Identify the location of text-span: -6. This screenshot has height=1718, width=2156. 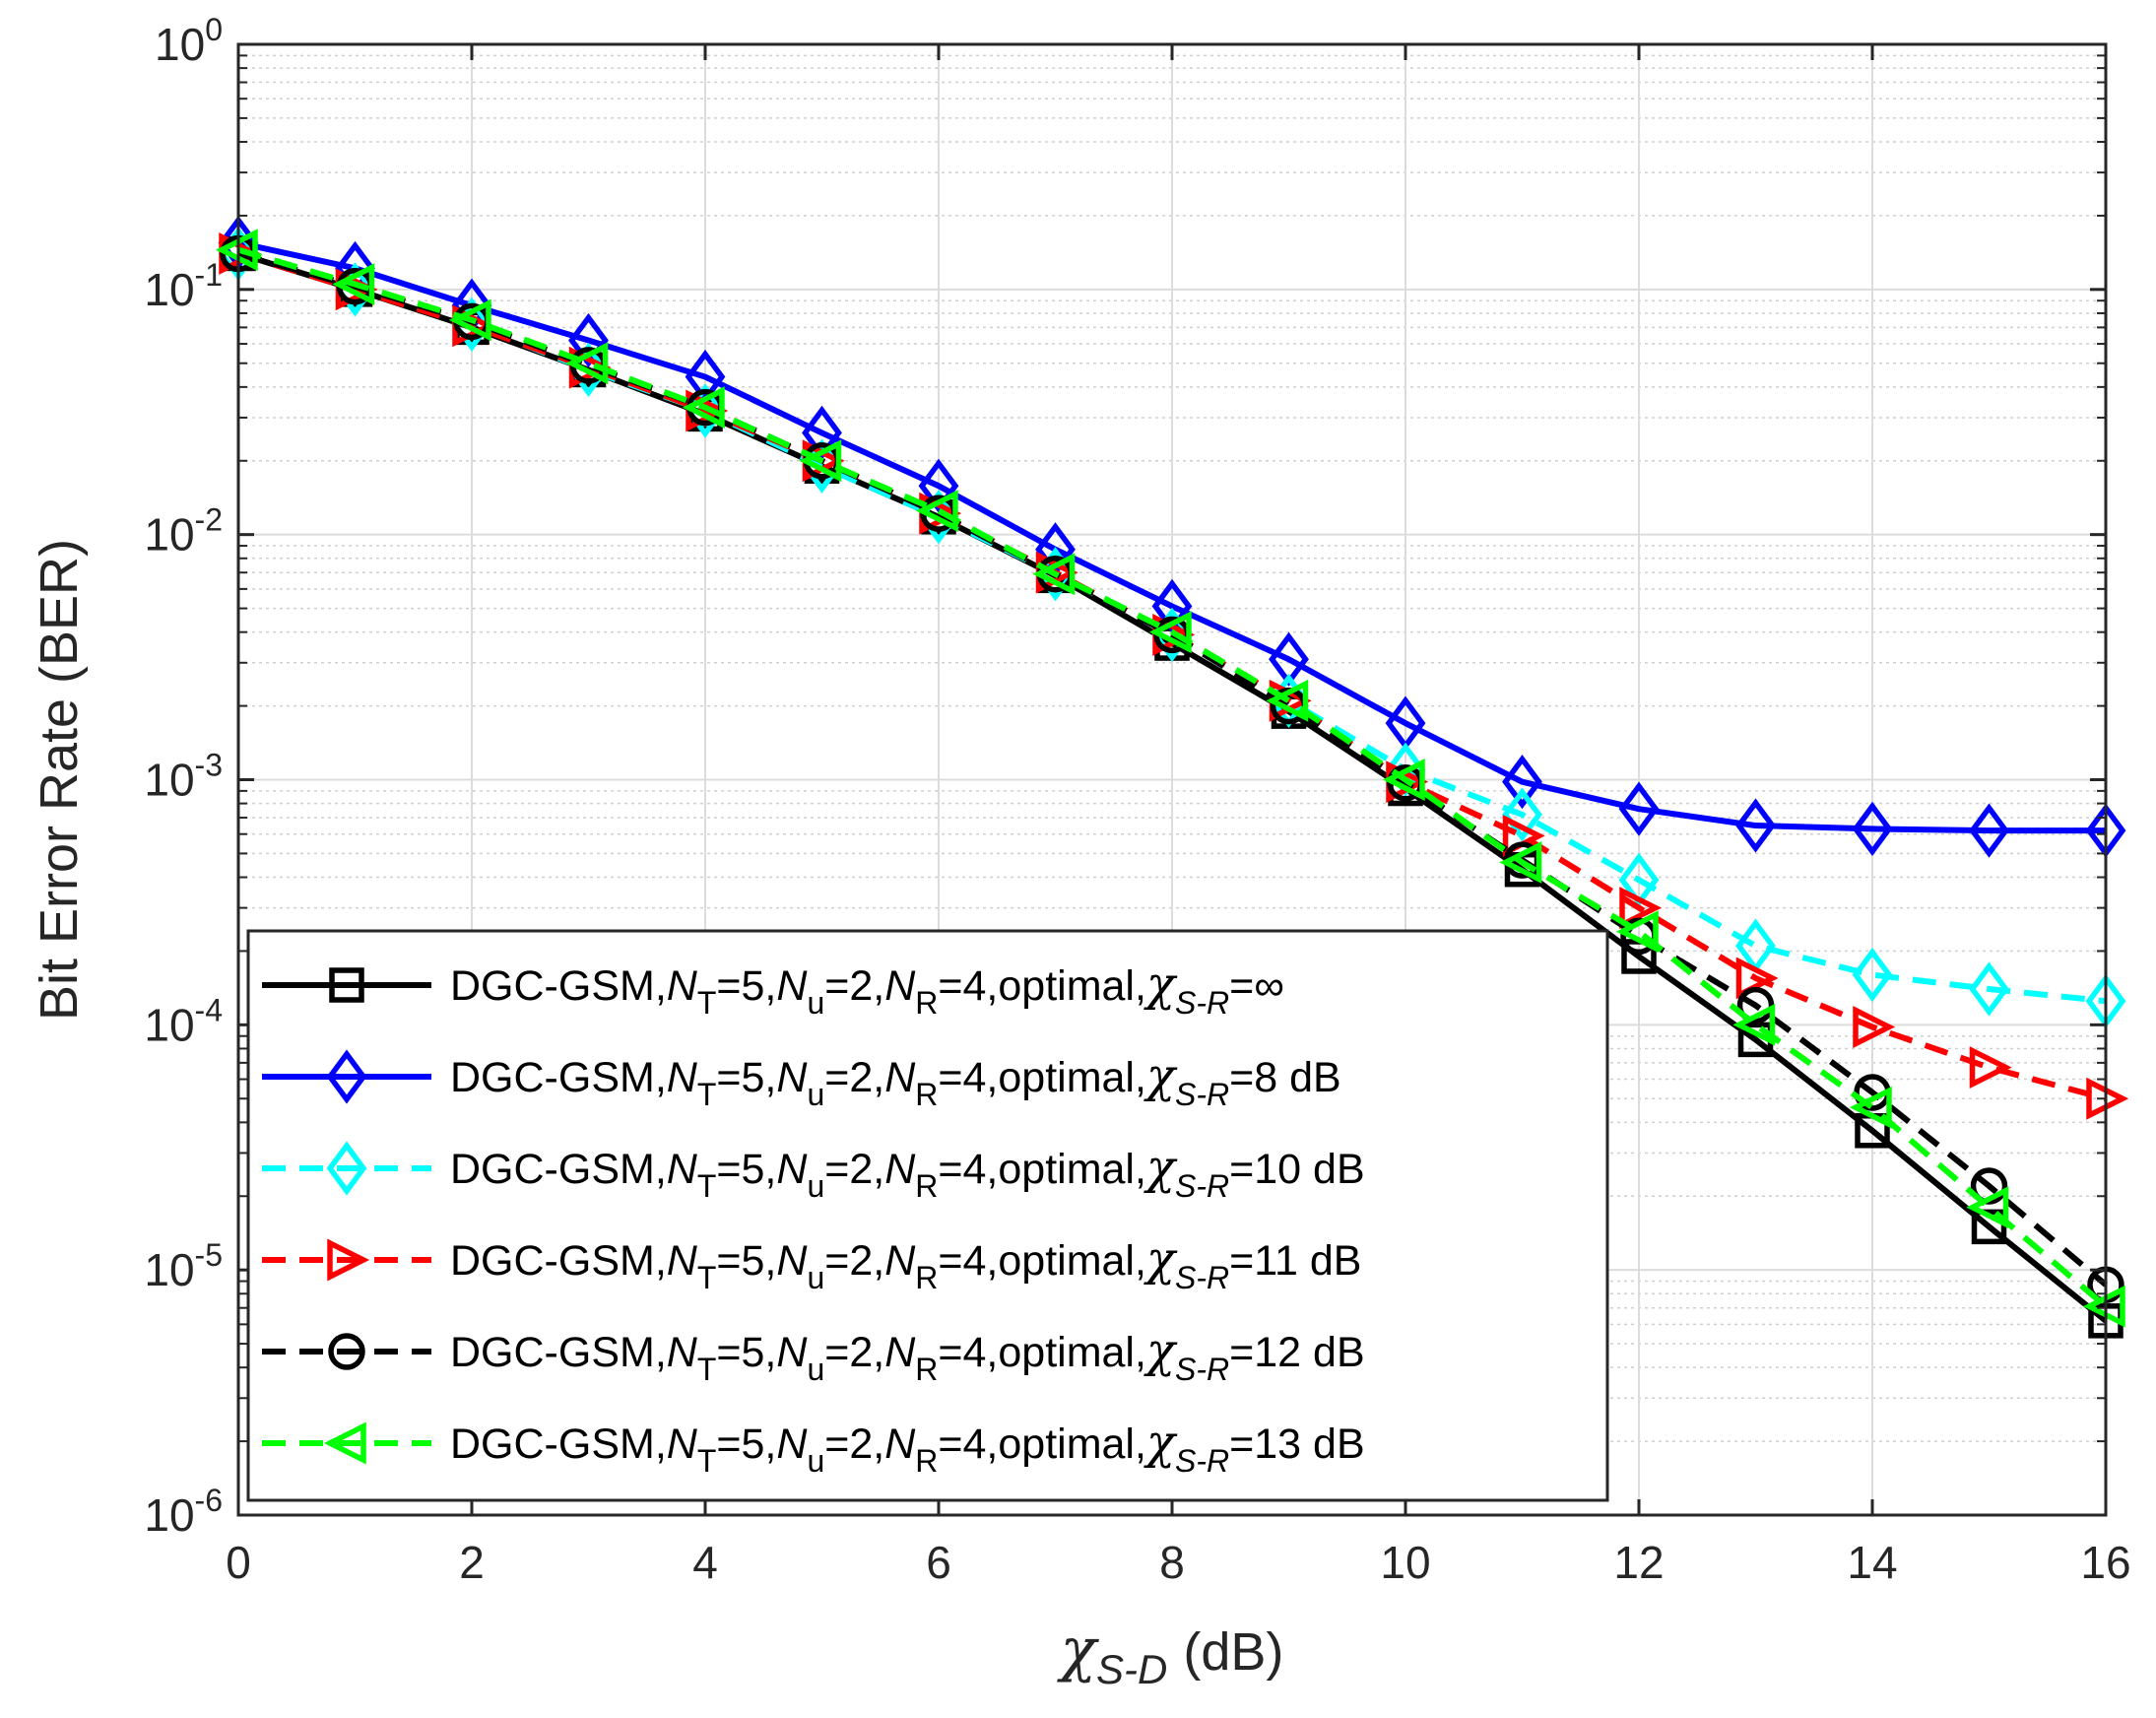
(209, 1501).